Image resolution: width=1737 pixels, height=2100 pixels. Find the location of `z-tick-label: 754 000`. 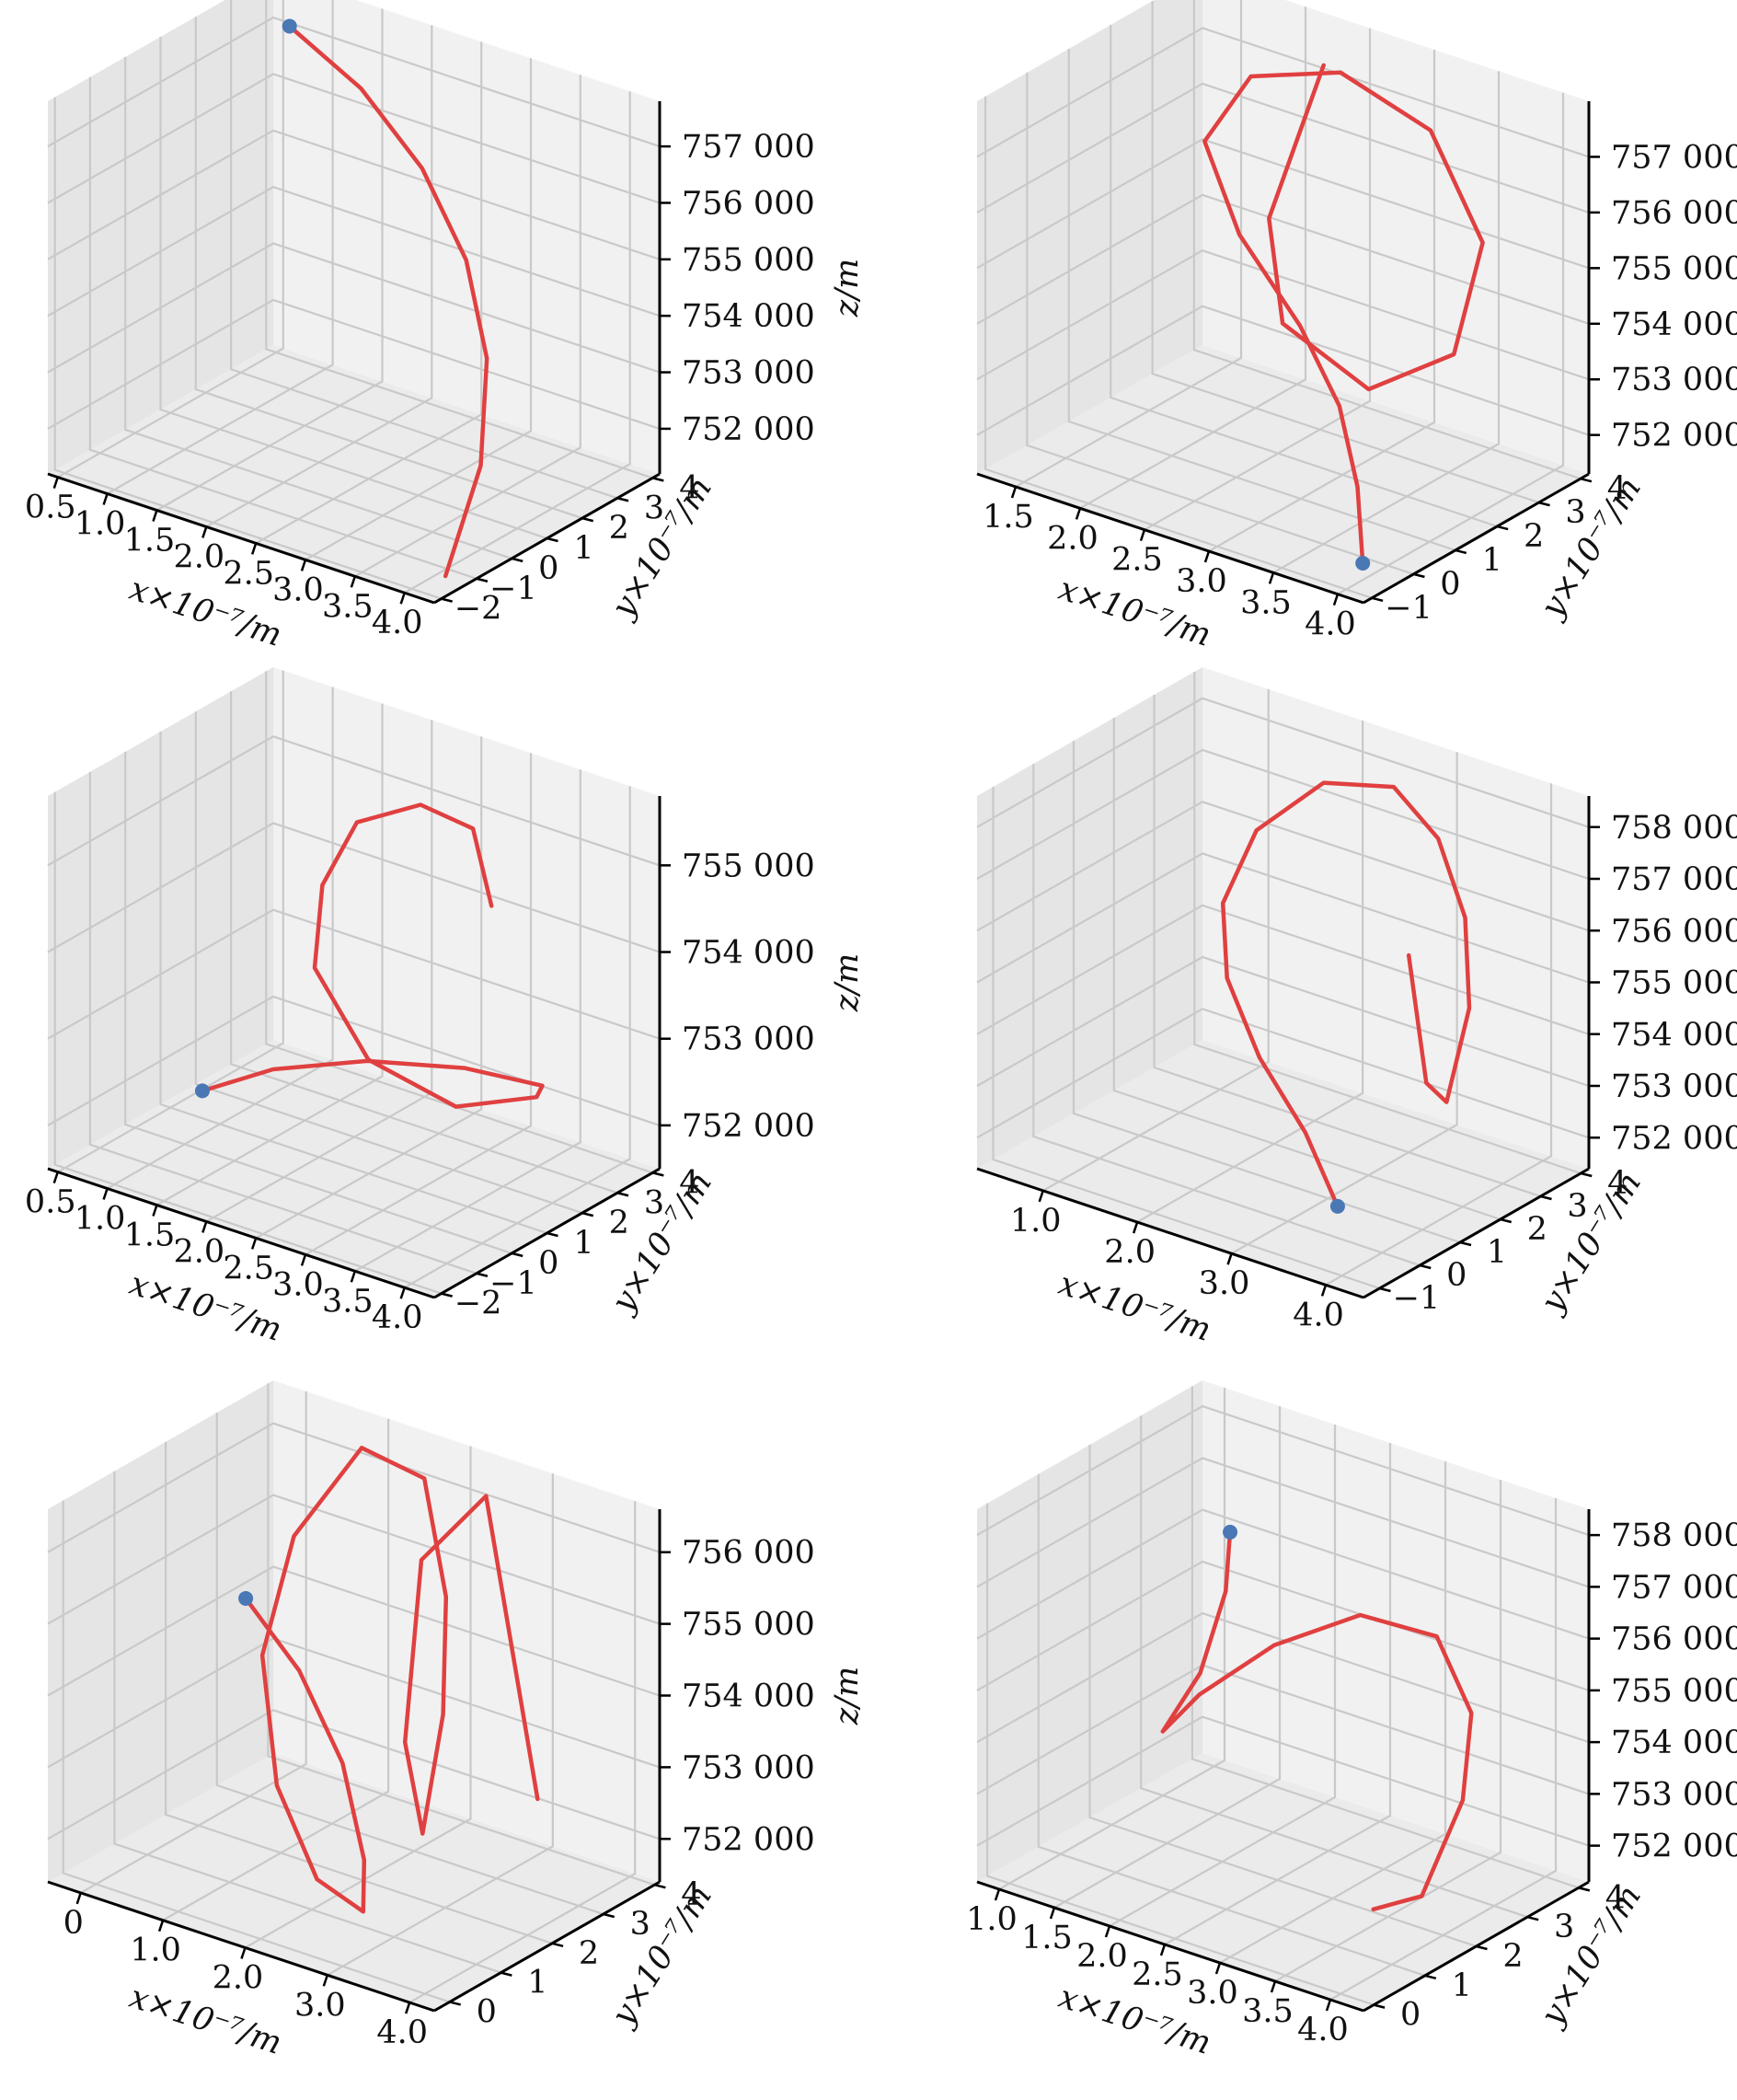

z-tick-label: 754 000 is located at coordinates (1674, 1743).